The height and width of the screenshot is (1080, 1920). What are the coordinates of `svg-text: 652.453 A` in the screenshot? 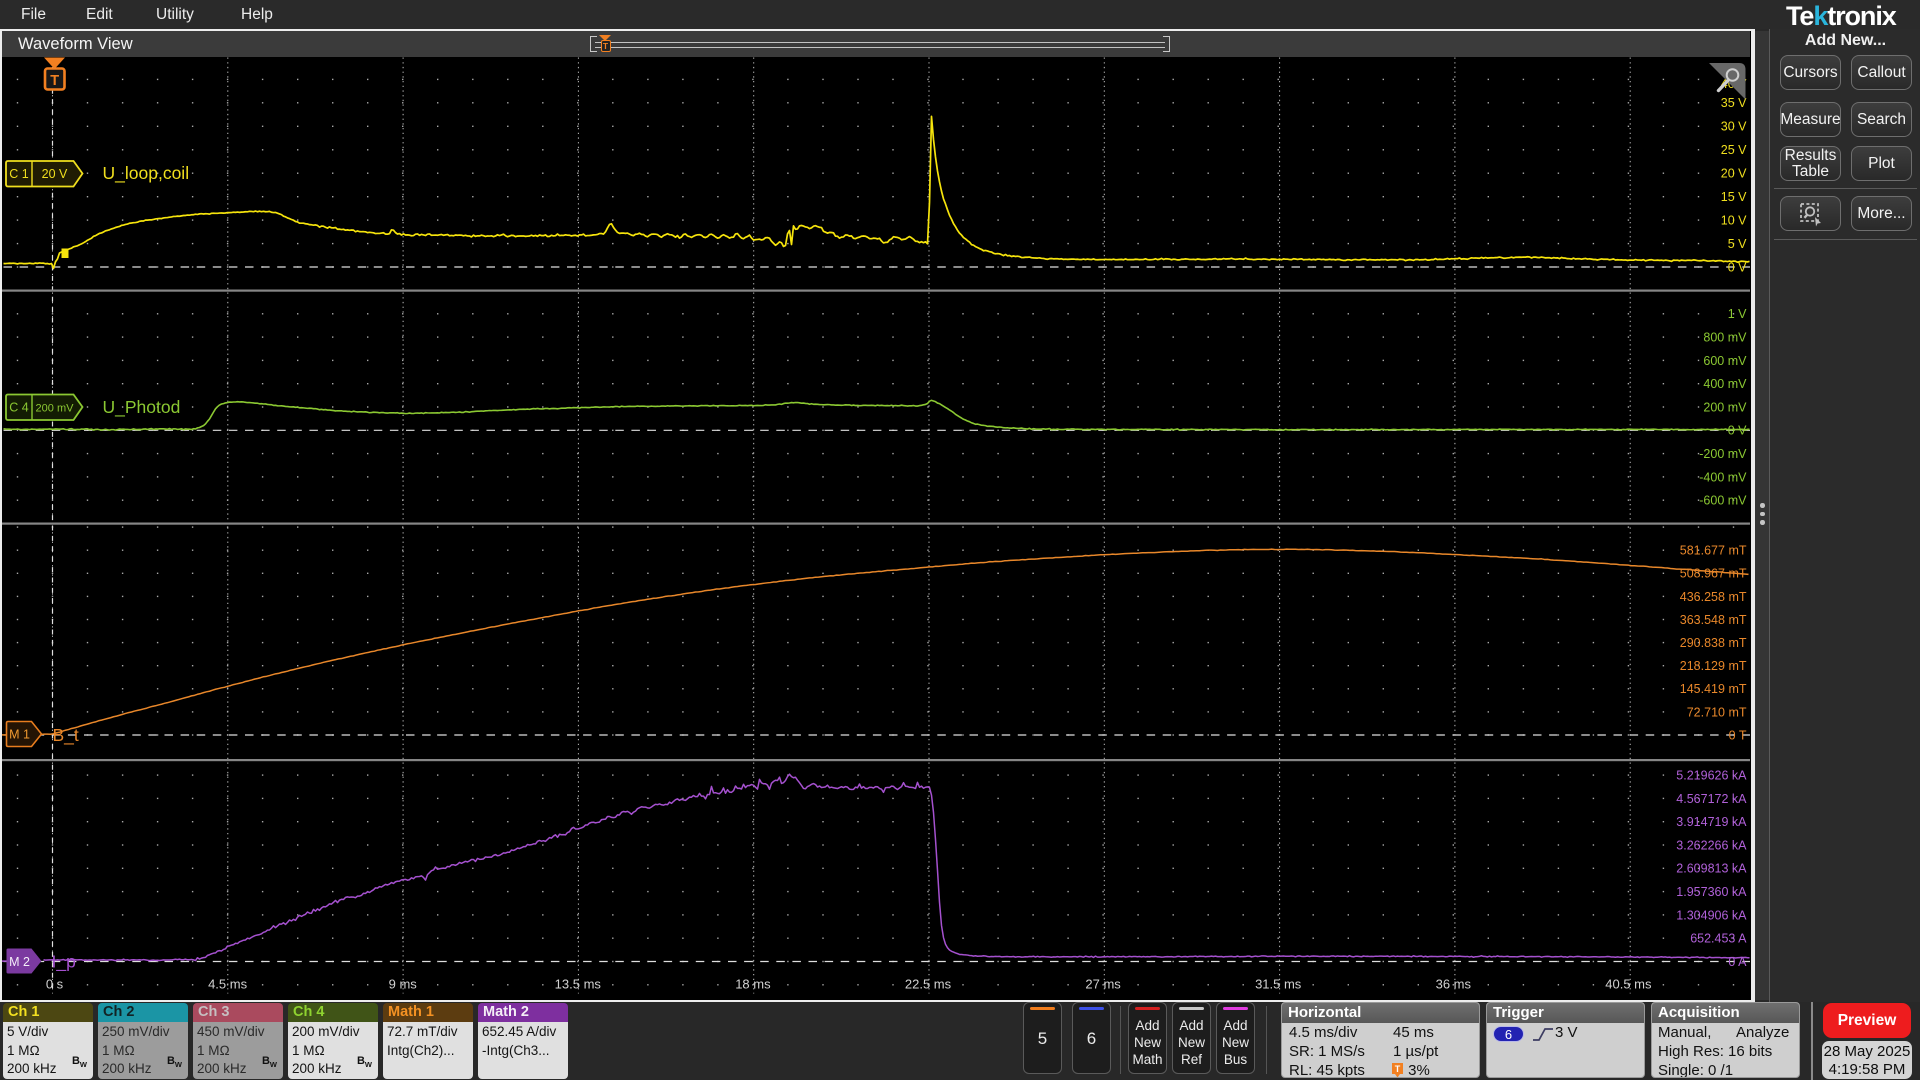 It's located at (1718, 939).